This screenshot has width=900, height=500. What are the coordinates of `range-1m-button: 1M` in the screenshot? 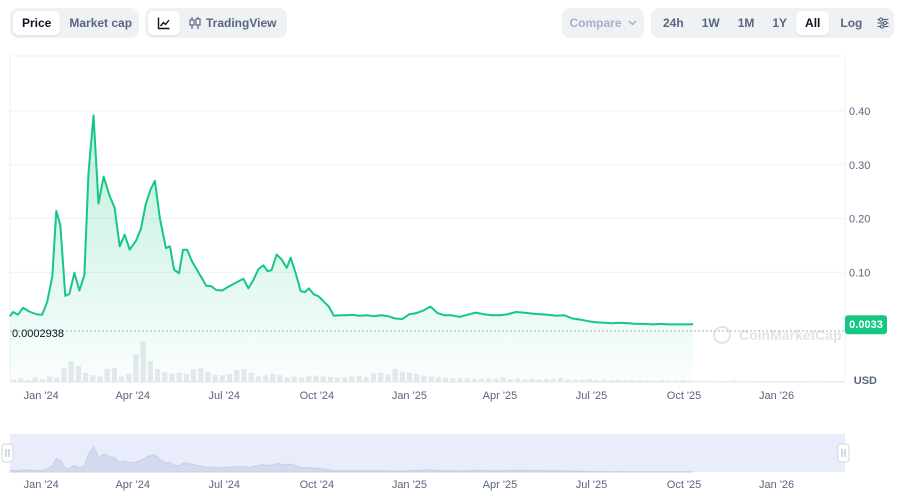 It's located at (746, 23).